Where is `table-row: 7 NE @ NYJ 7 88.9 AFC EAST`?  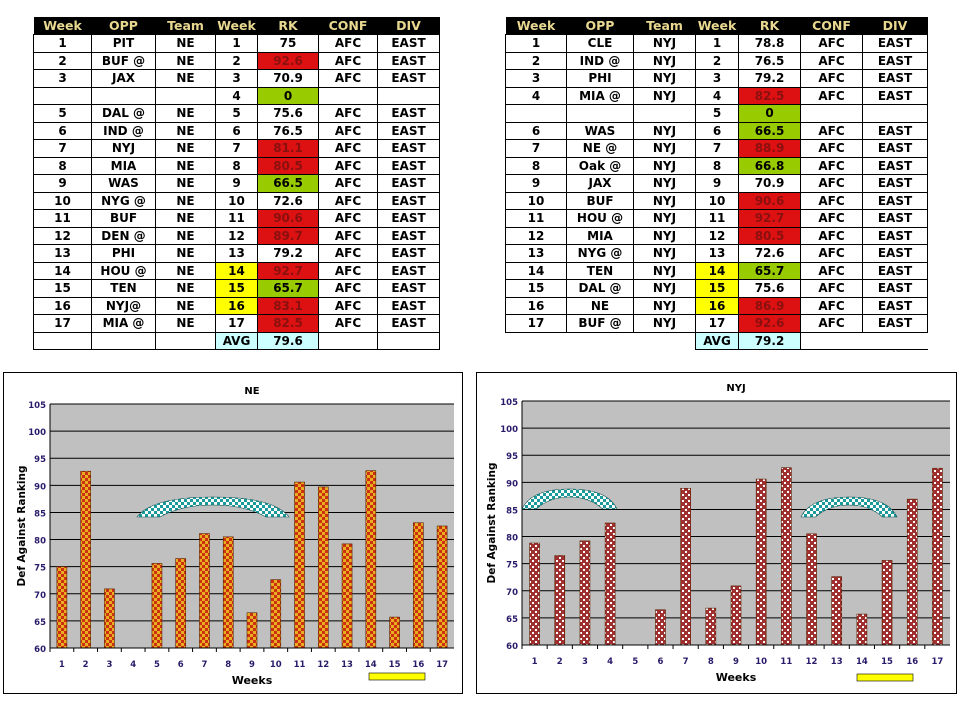
table-row: 7 NE @ NYJ 7 88.9 AFC EAST is located at coordinates (716, 148).